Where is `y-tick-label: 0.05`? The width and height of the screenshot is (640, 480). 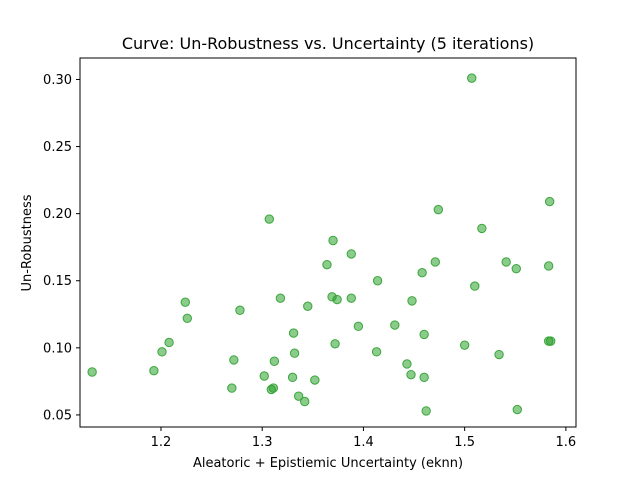
y-tick-label: 0.05 is located at coordinates (57, 415).